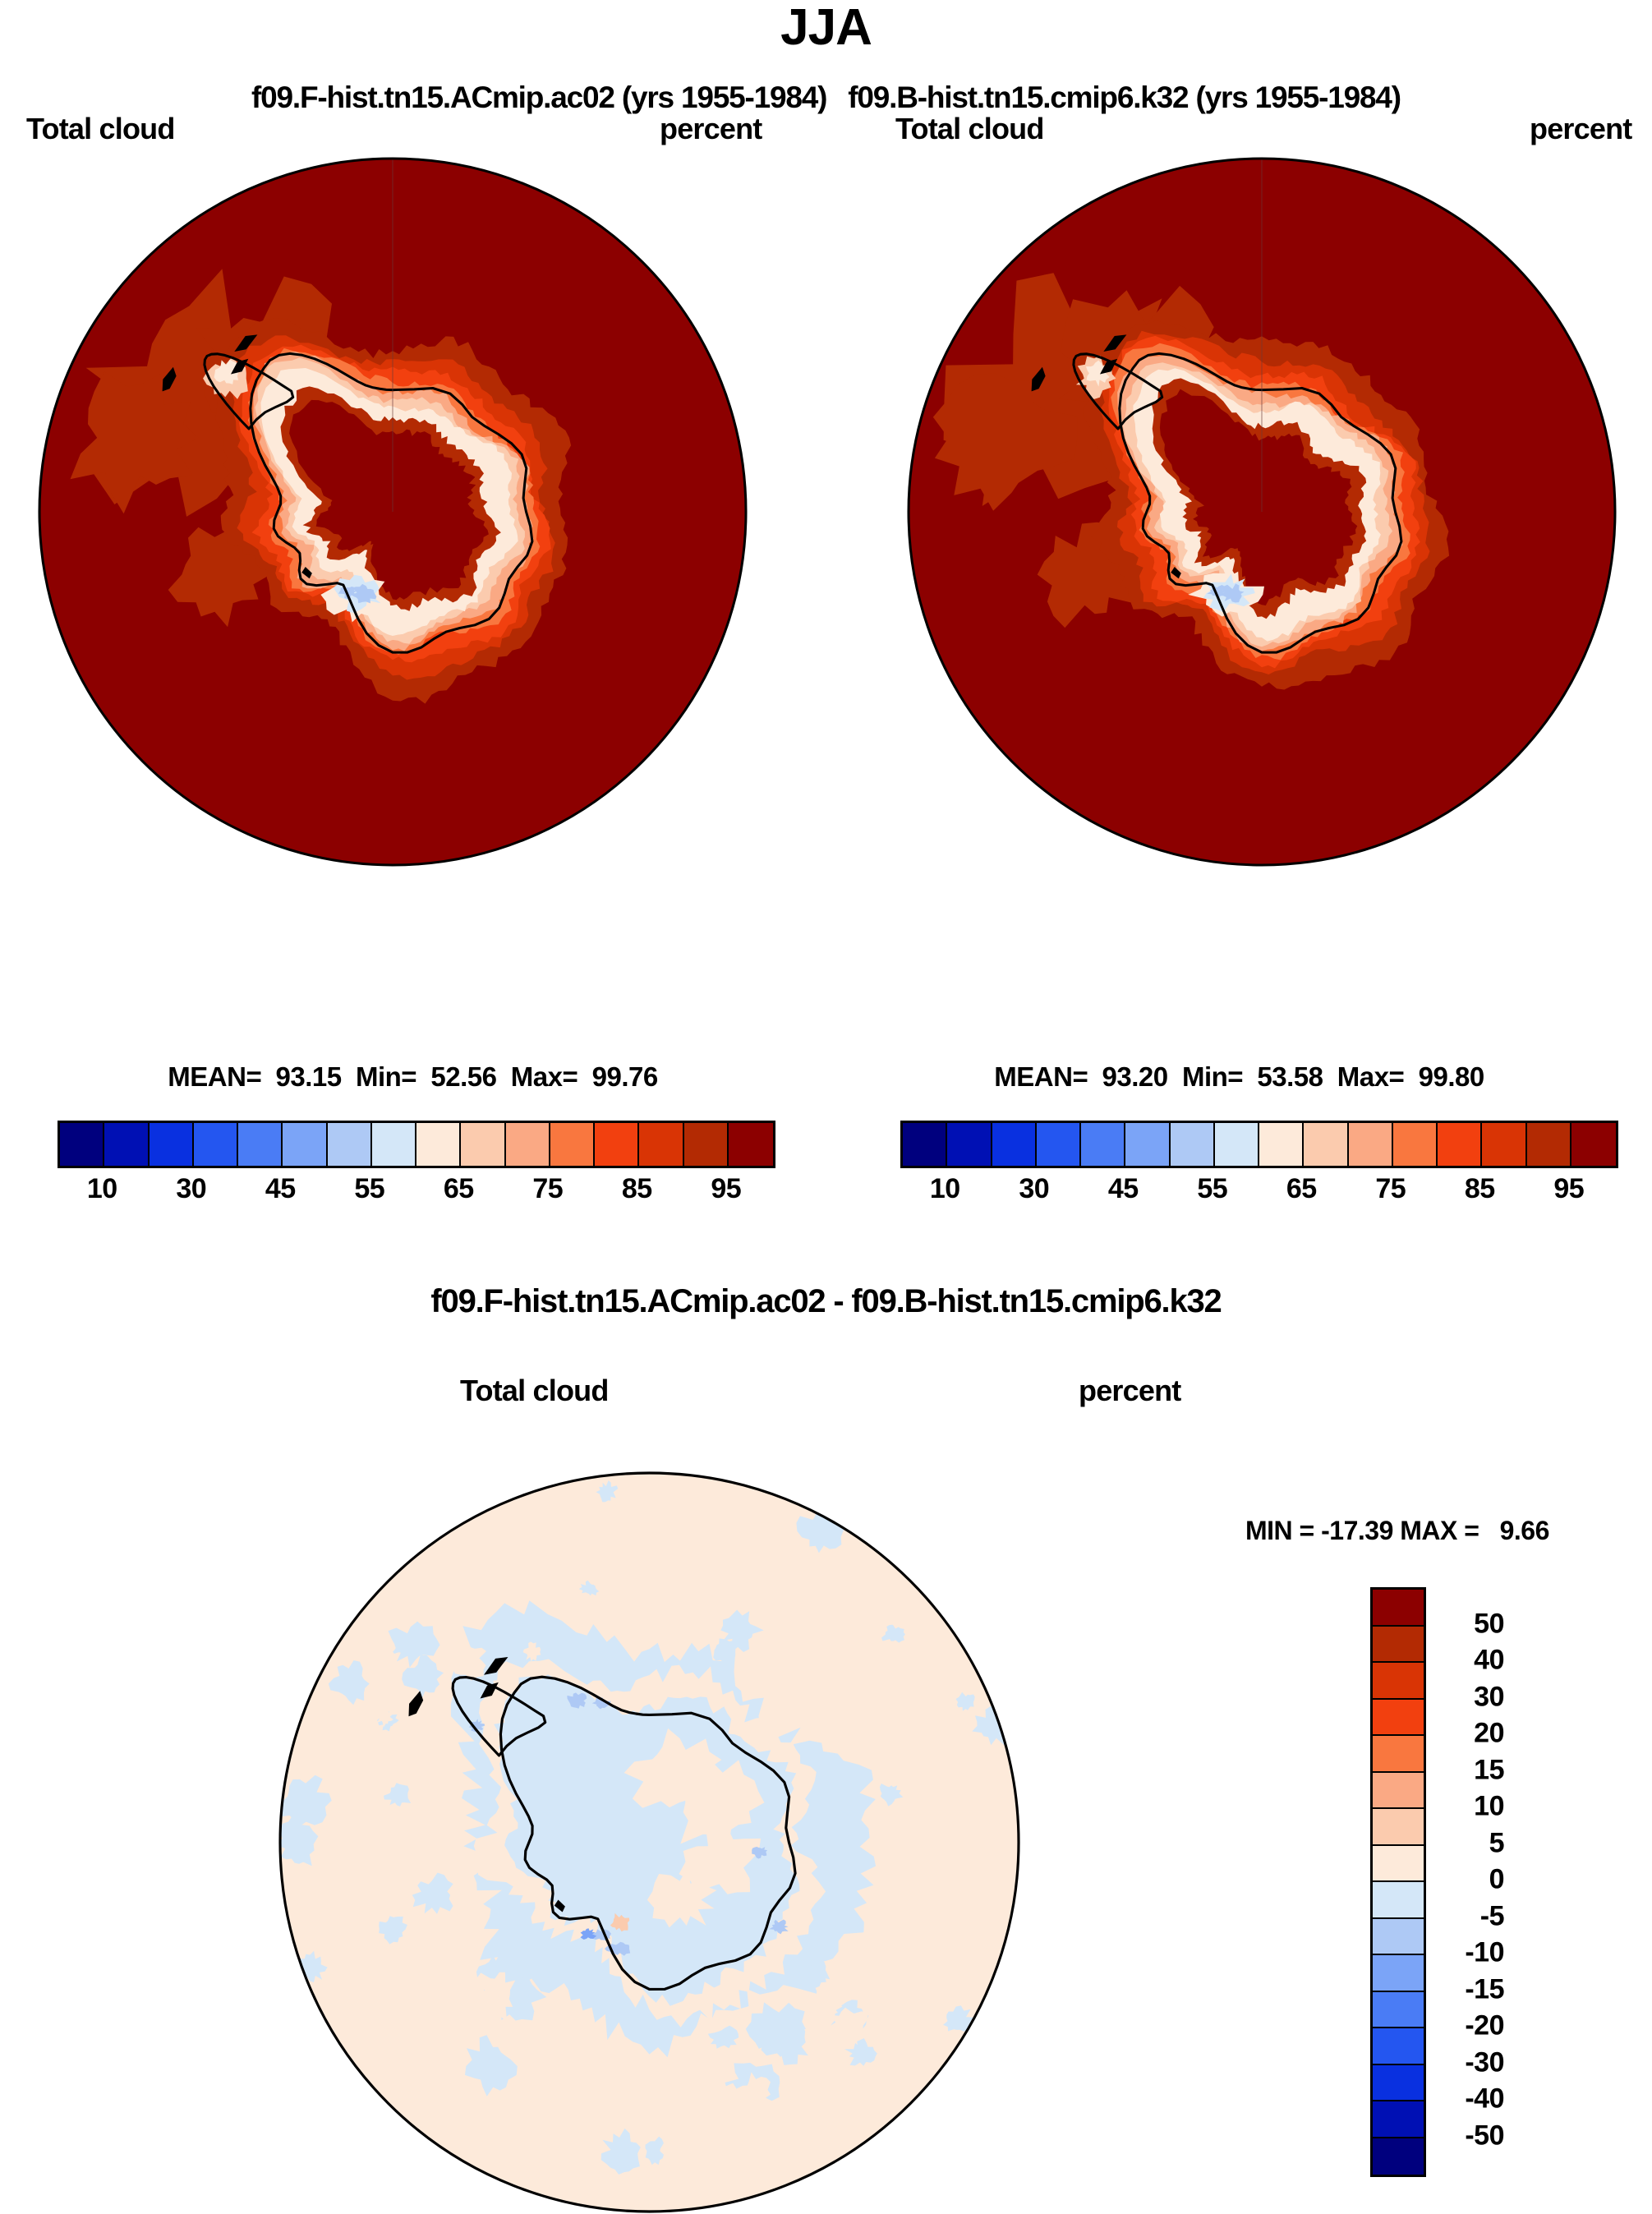  Describe the element at coordinates (1397, 1530) in the screenshot. I see `difference-minmax-line: MIN = -17.39 MAX = 9.66` at that location.